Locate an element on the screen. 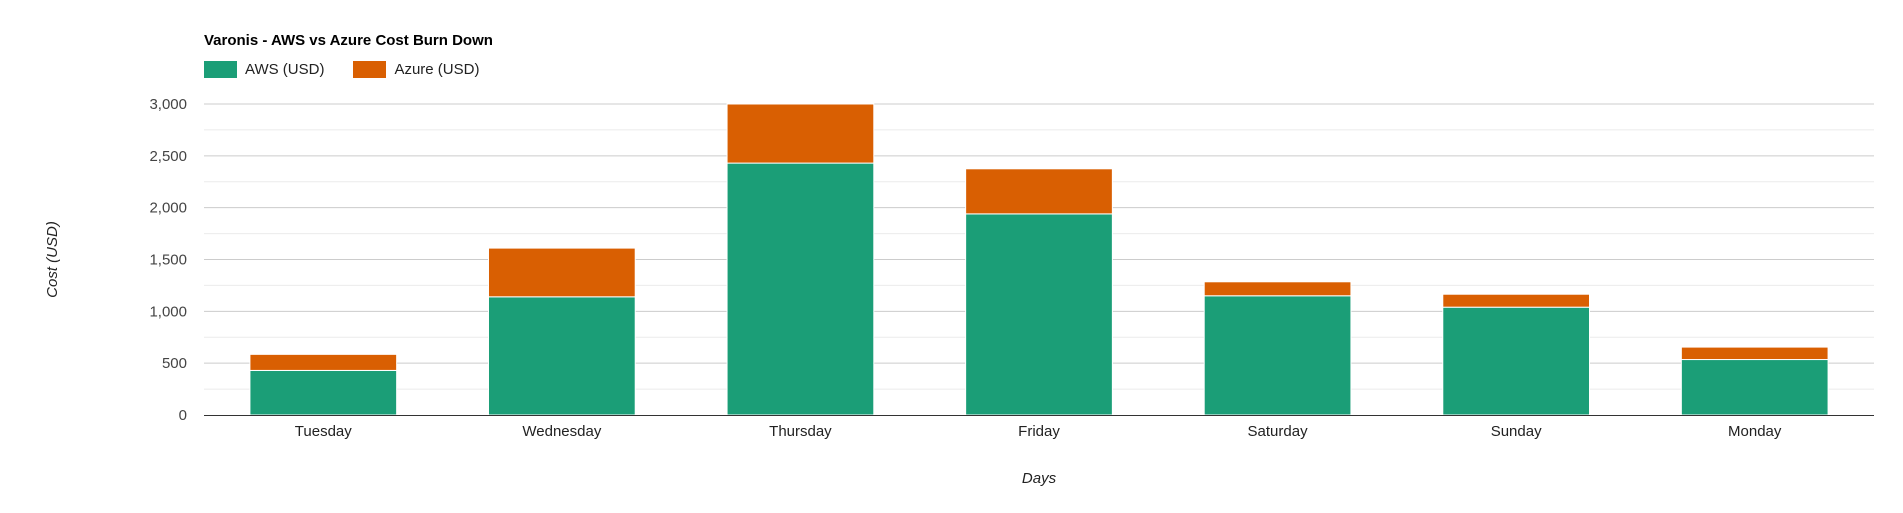 The image size is (1903, 513). y-tick-label: 3,000 is located at coordinates (168, 104).